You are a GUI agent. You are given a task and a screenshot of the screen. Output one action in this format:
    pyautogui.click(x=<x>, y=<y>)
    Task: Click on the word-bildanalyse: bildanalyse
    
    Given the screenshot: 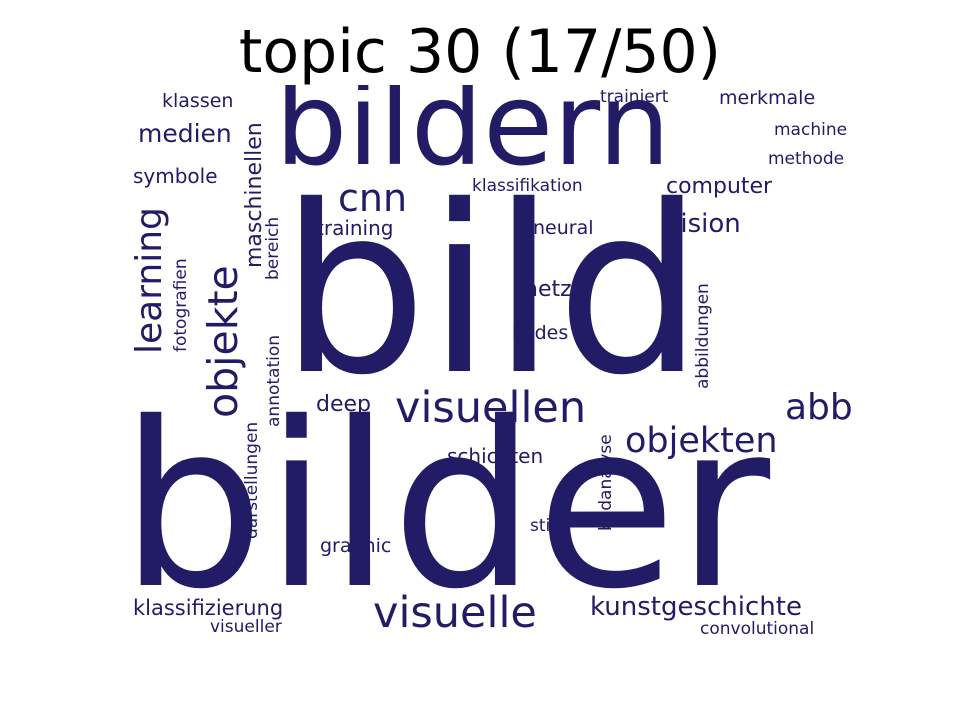 What is the action you would take?
    pyautogui.click(x=606, y=482)
    